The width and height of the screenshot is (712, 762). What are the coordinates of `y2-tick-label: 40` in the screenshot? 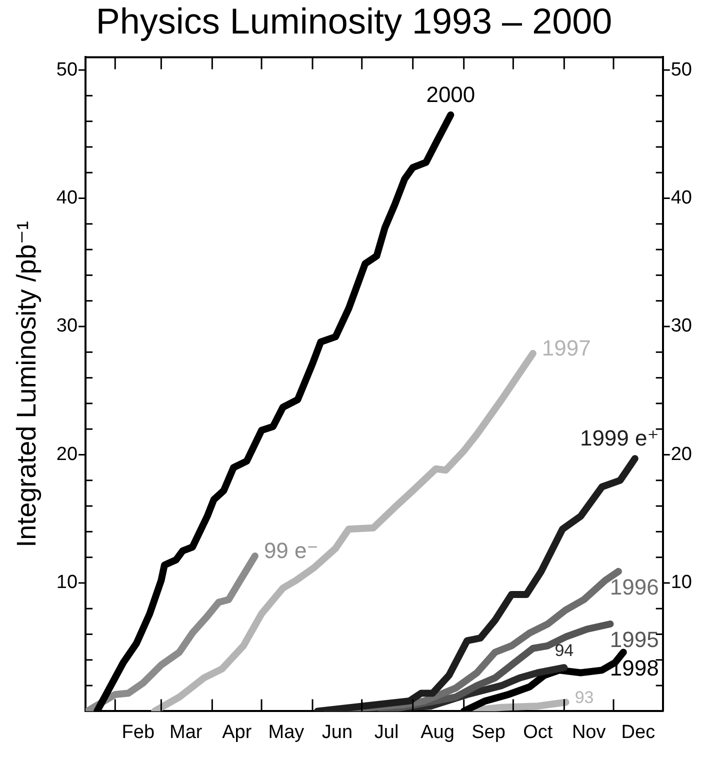 It's located at (681, 197).